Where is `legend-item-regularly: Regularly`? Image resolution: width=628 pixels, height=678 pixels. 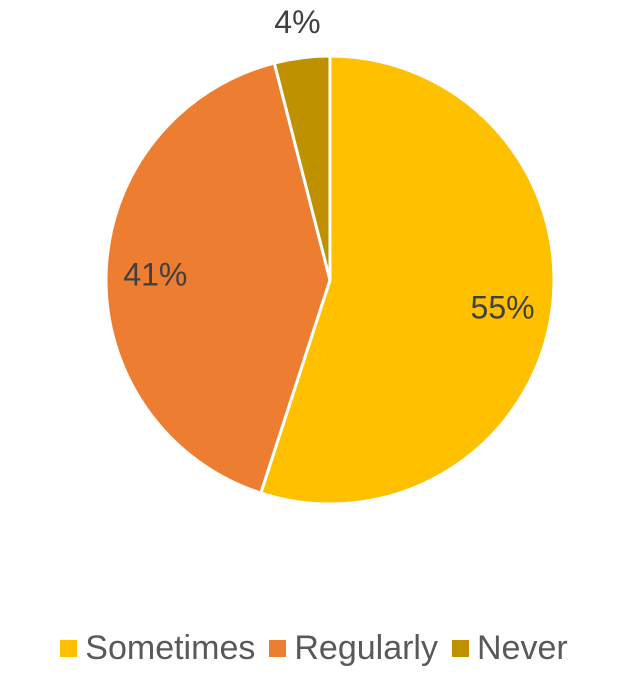
legend-item-regularly: Regularly is located at coordinates (353, 648).